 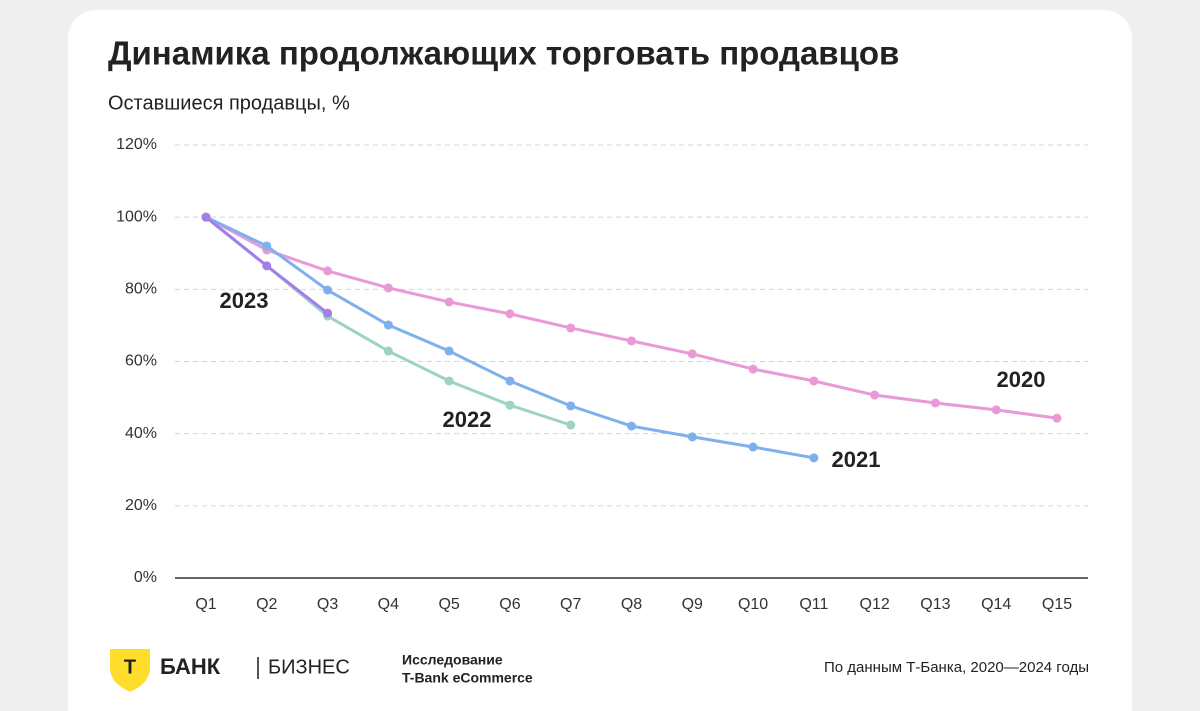 What do you see at coordinates (205, 604) in the screenshot?
I see `x-tick-label: Q1` at bounding box center [205, 604].